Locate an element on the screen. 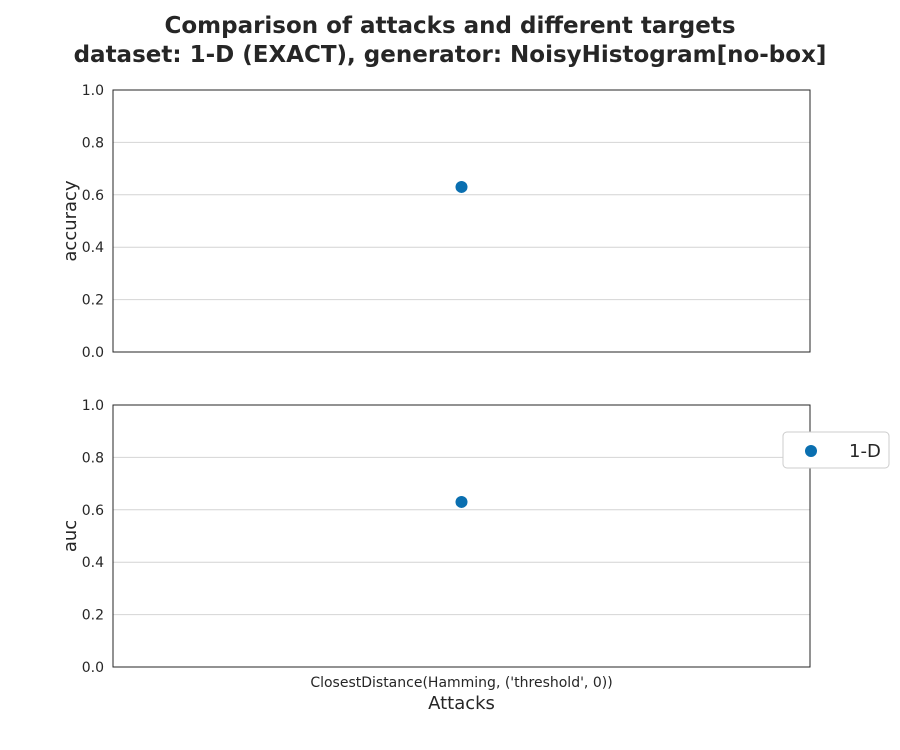  legend-marker is located at coordinates (811, 451).